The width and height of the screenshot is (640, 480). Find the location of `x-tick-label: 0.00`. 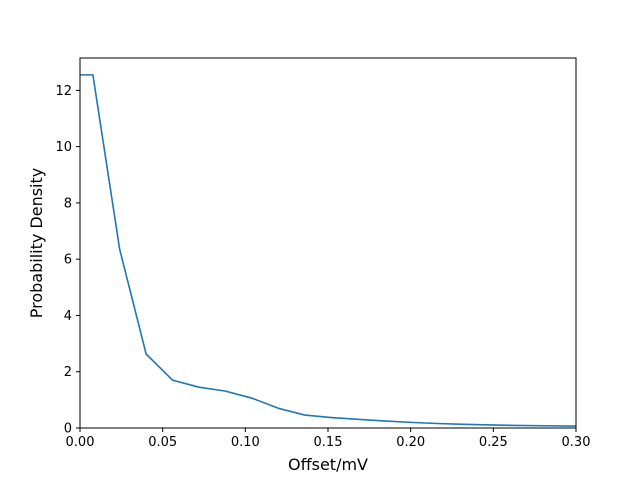

x-tick-label: 0.00 is located at coordinates (80, 442).